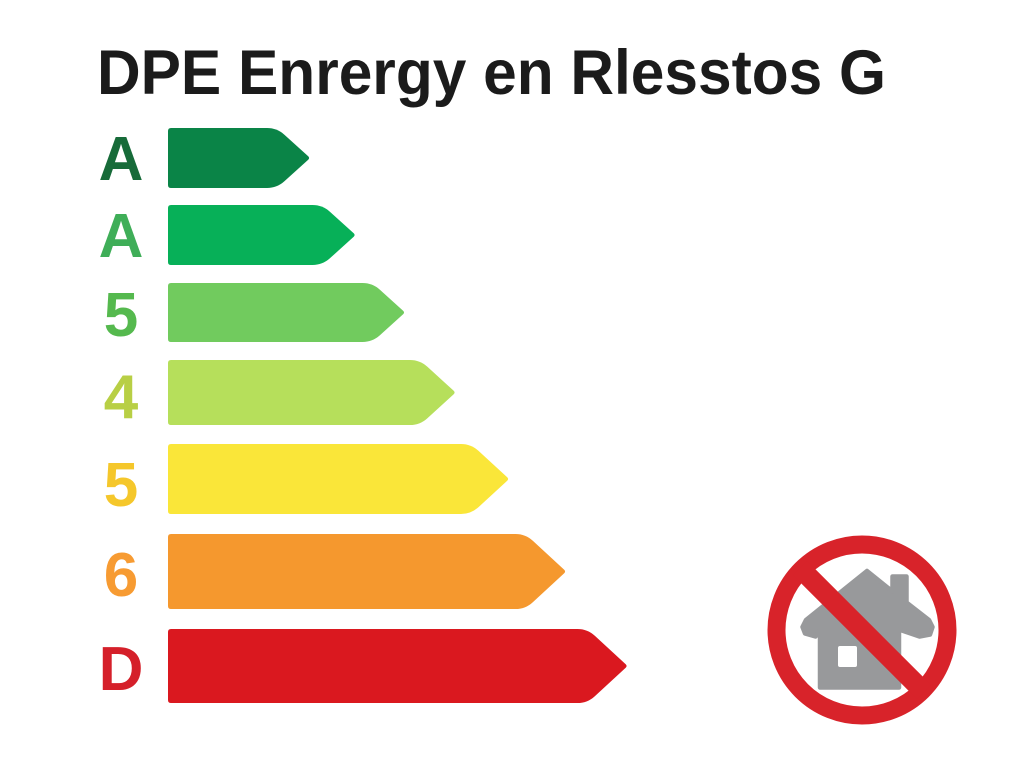 The height and width of the screenshot is (768, 1024). What do you see at coordinates (491, 73) in the screenshot?
I see `svg-text: DPE Enrergy en Rlesstos G` at bounding box center [491, 73].